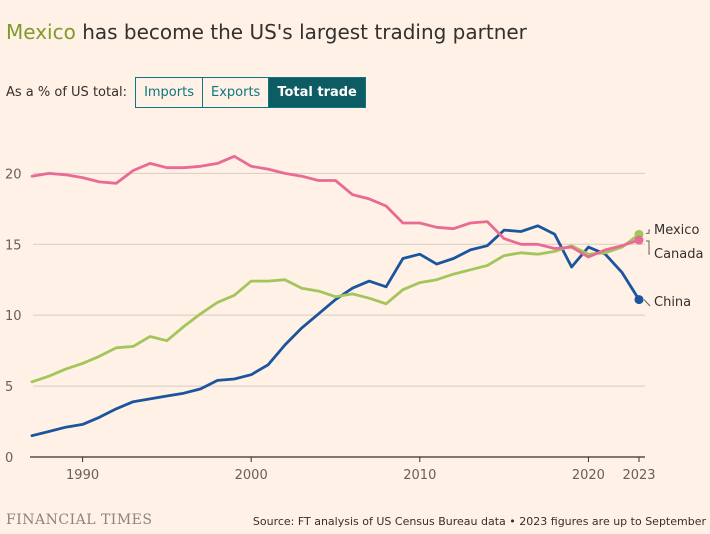 Image resolution: width=710 pixels, height=534 pixels. What do you see at coordinates (82, 475) in the screenshot?
I see `x-tick-label: 1990` at bounding box center [82, 475].